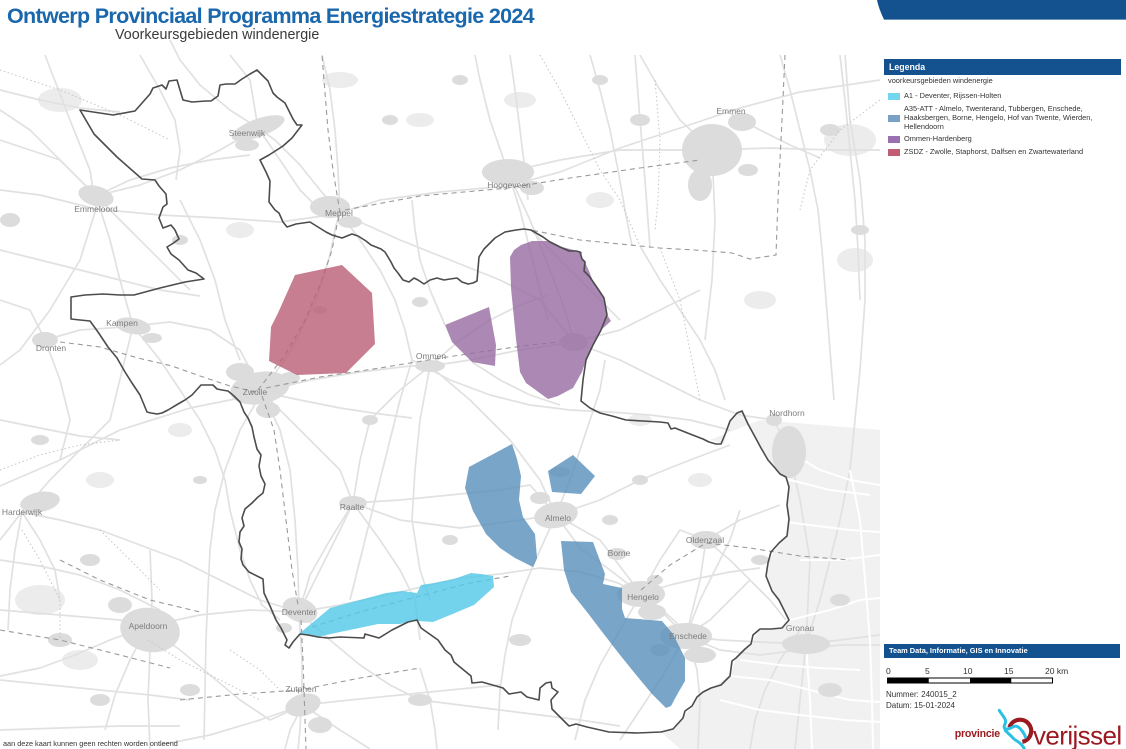 This screenshot has height=749, width=1126. What do you see at coordinates (1056, 671) in the screenshot?
I see `svg-text: 20 km` at bounding box center [1056, 671].